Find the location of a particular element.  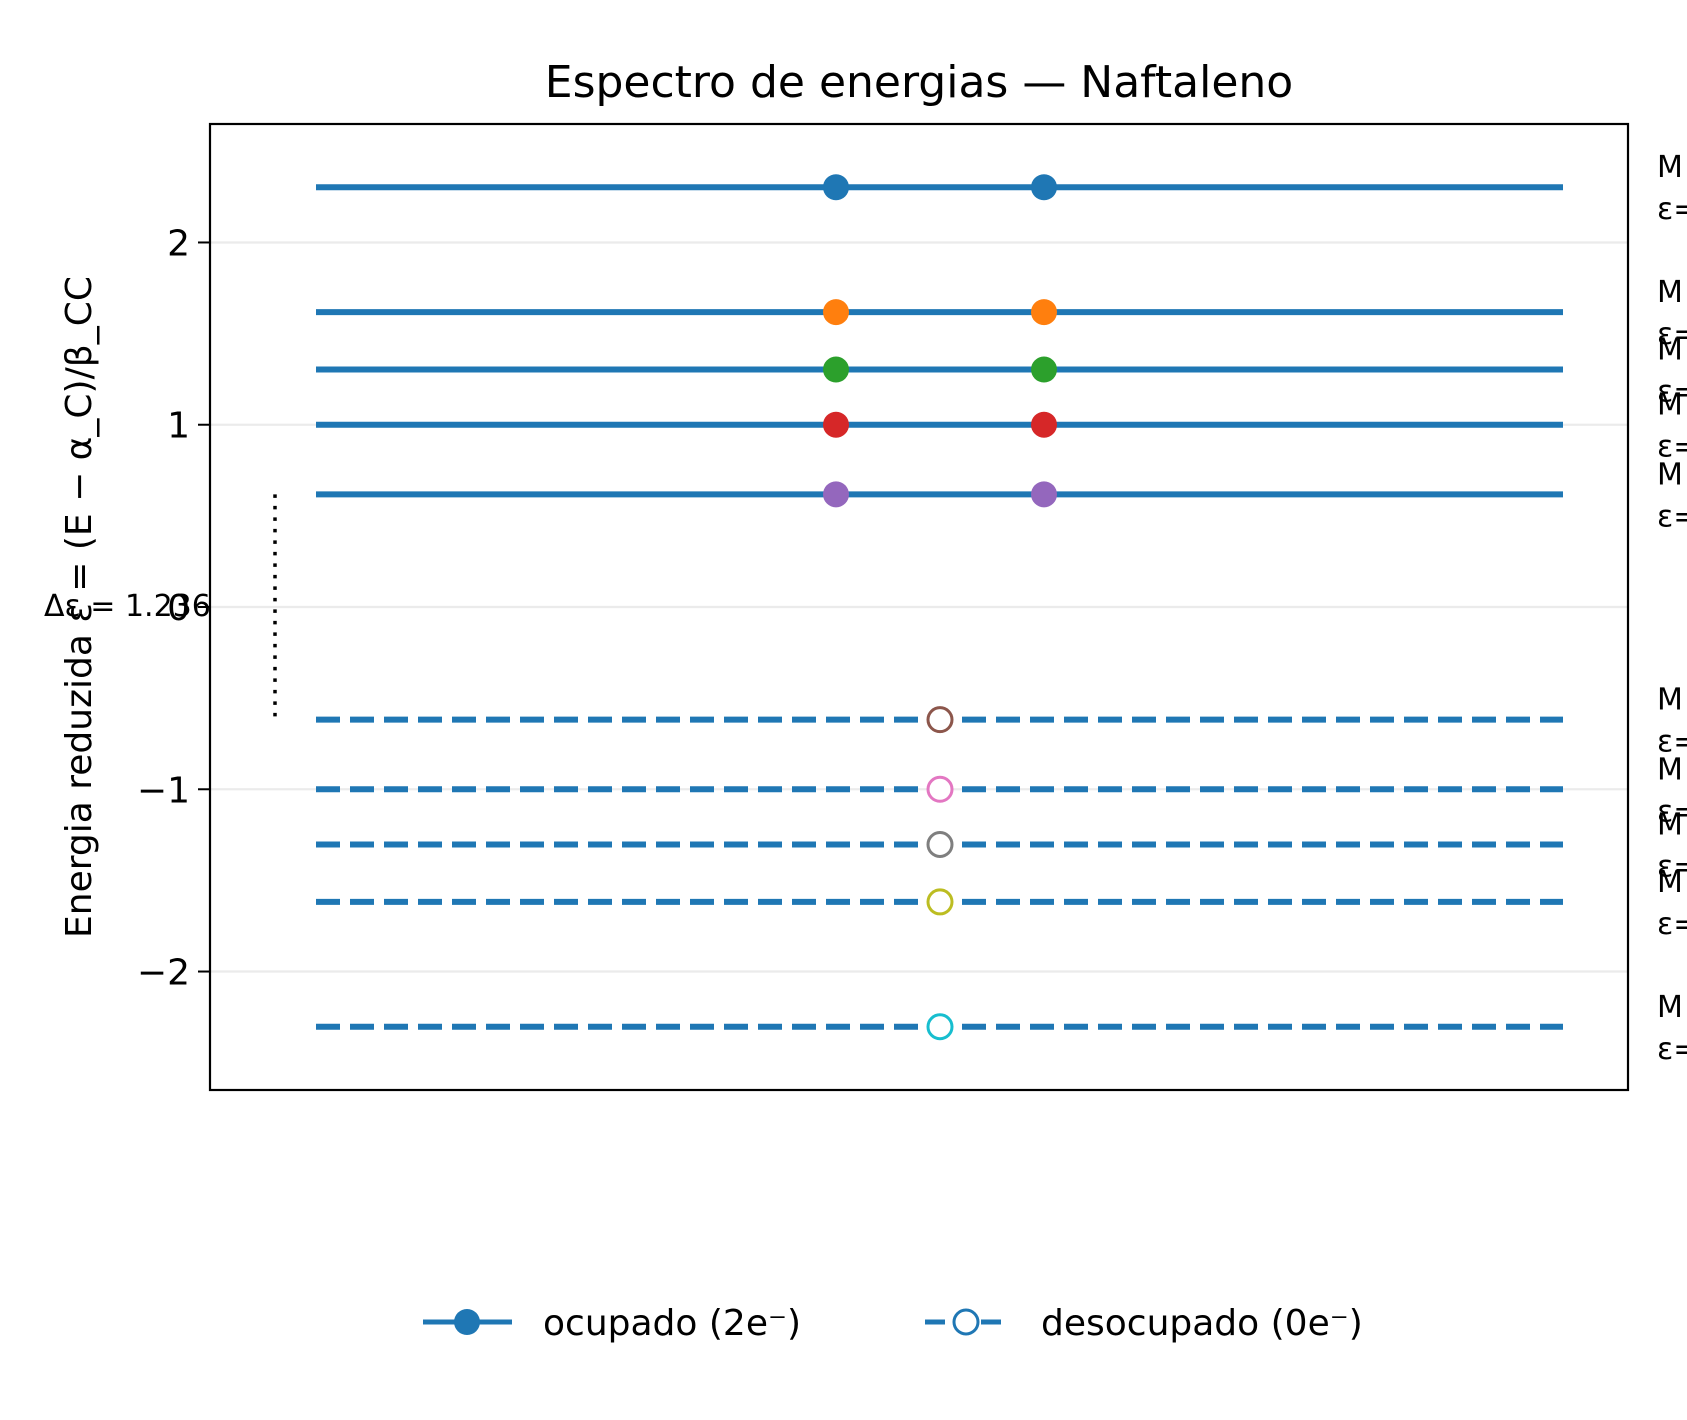

y-axis-ticks: 2 1 0 −1 −2 is located at coordinates (173, 608).